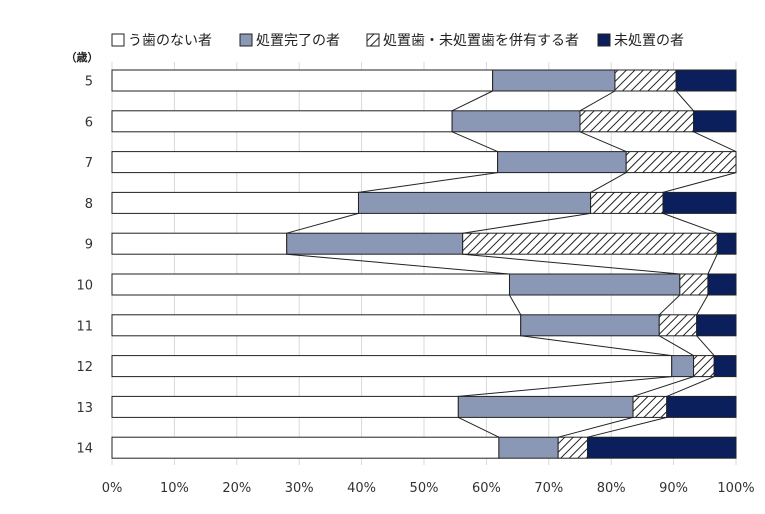  What do you see at coordinates (89, 82) in the screenshot?
I see `y-tick-label: 5` at bounding box center [89, 82].